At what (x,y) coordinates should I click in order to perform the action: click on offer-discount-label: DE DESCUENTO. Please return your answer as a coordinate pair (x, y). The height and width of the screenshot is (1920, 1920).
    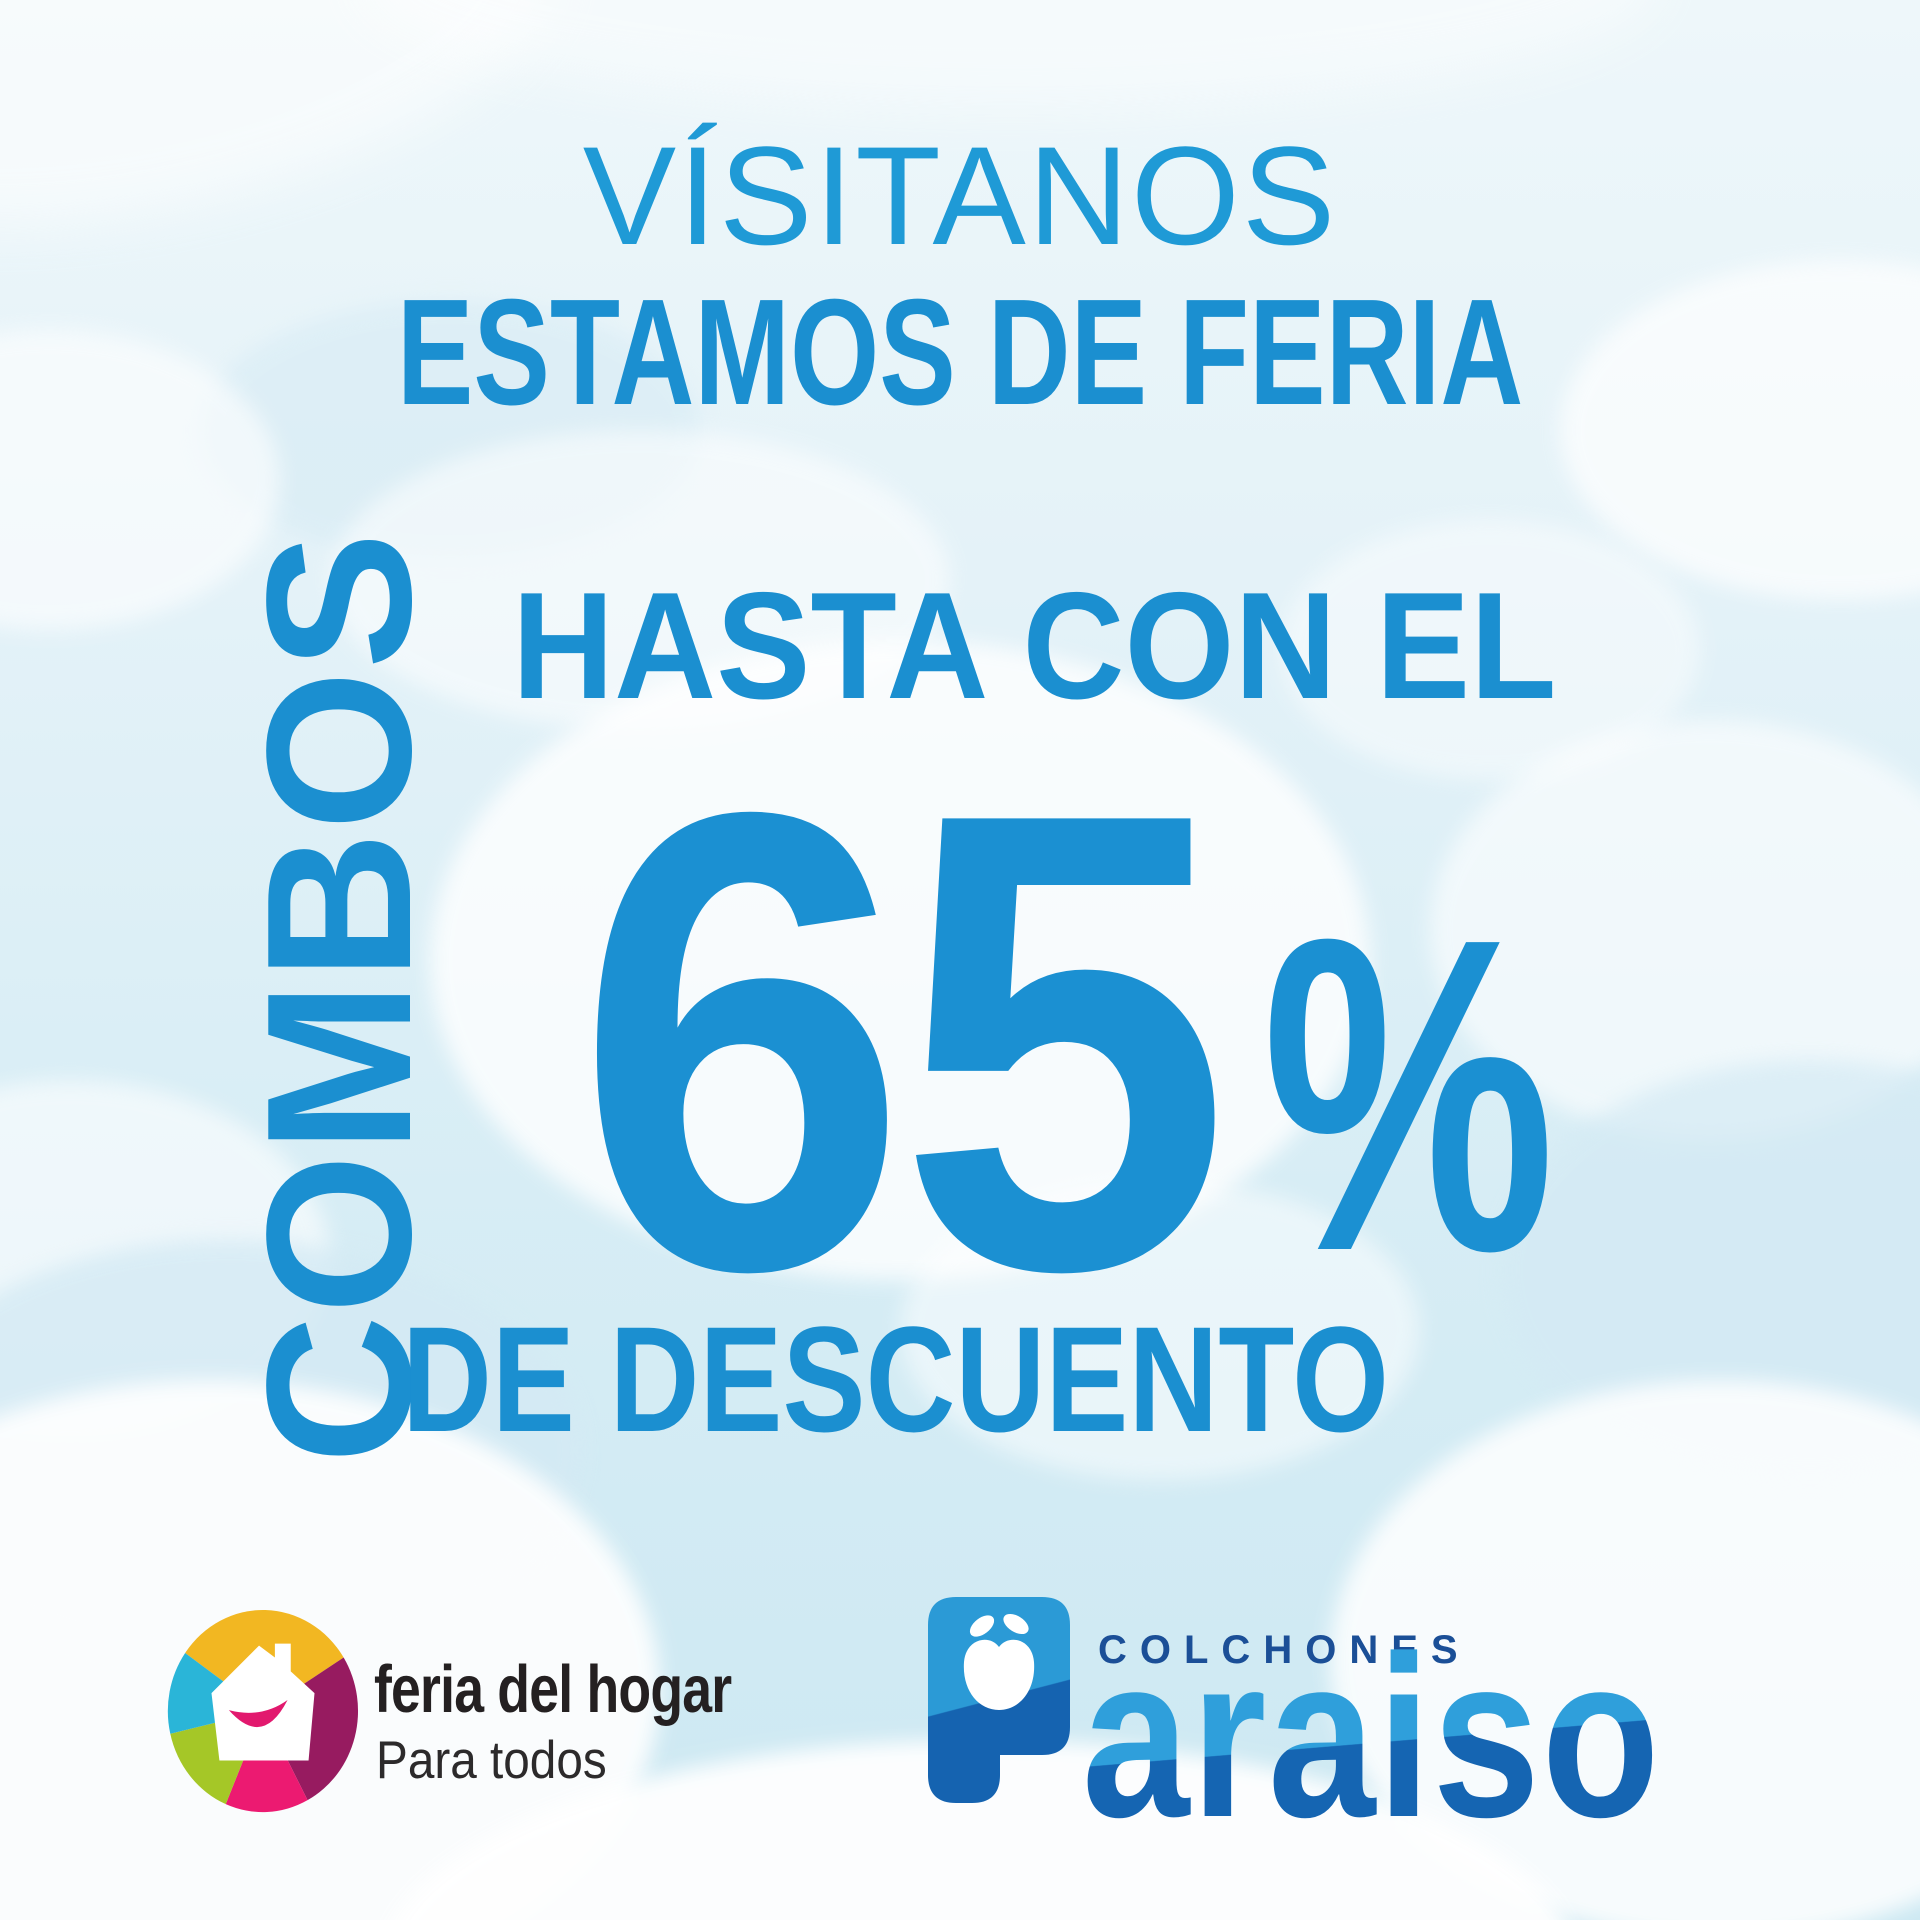
    Looking at the image, I should click on (895, 1379).